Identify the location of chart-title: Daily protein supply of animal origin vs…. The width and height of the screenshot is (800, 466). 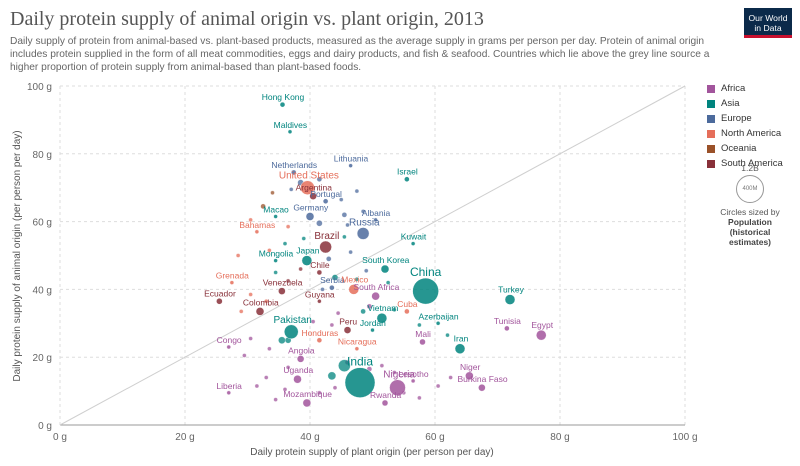
(247, 19).